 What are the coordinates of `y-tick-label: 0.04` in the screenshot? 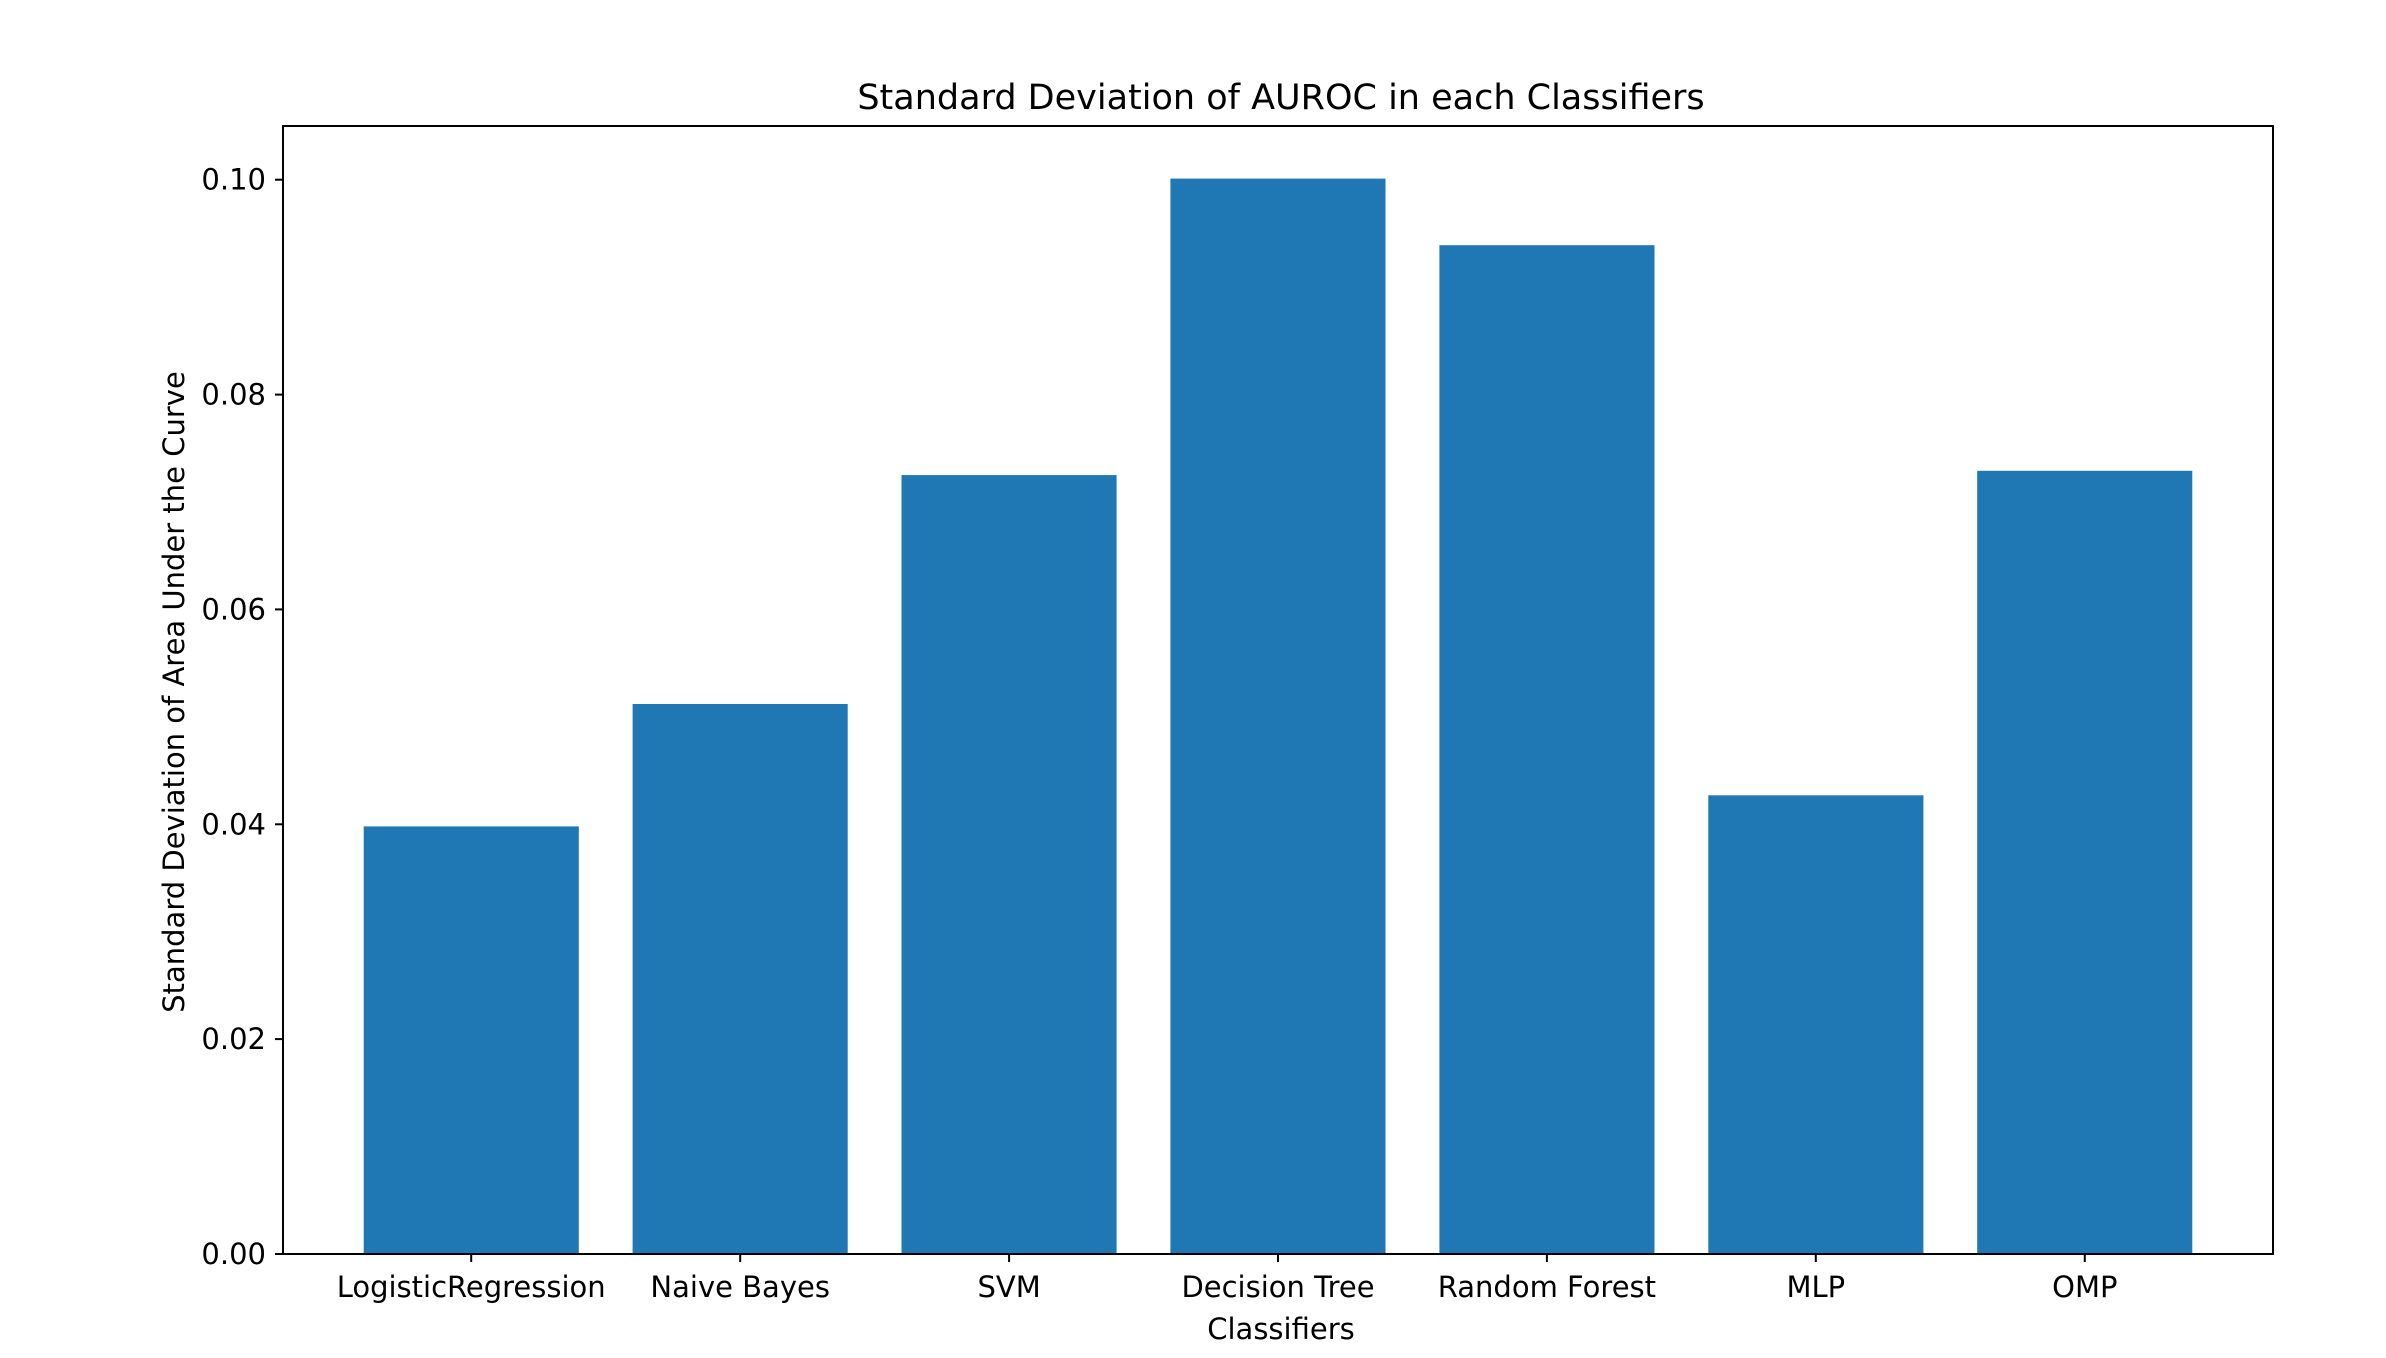 It's located at (233, 824).